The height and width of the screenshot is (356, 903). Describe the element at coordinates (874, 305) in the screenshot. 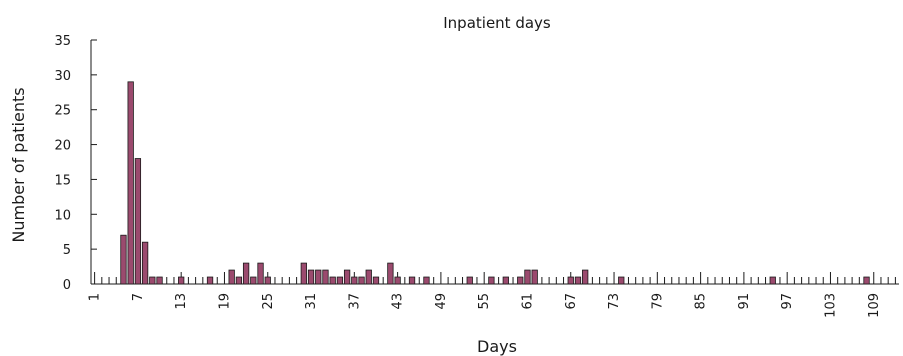

I see `x-tick-label: 109` at that location.